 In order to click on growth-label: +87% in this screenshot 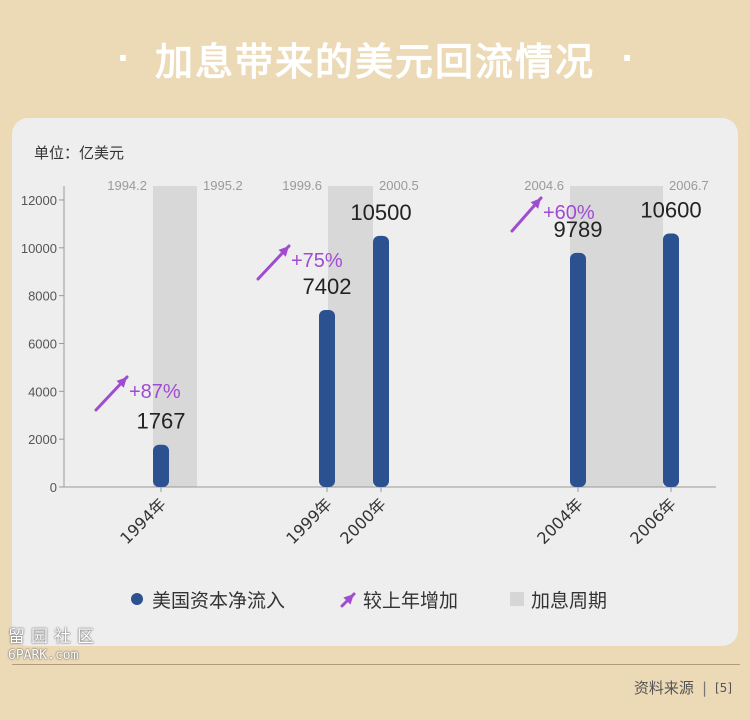, I will do `click(155, 392)`.